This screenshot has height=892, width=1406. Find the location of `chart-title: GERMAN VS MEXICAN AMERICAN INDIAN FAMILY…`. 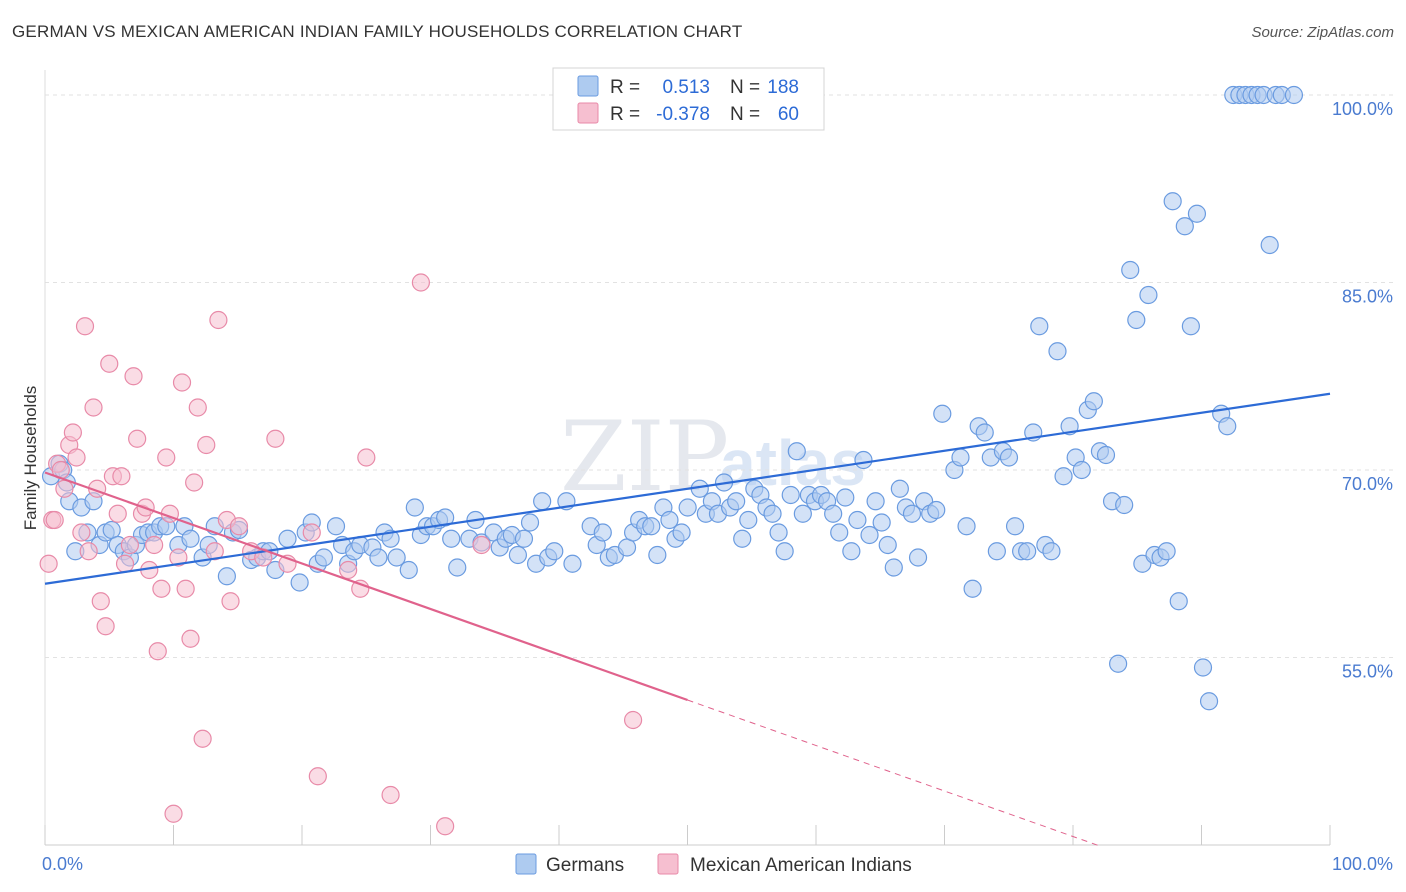

chart-title: GERMAN VS MEXICAN AMERICAN INDIAN FAMILY… is located at coordinates (377, 31).